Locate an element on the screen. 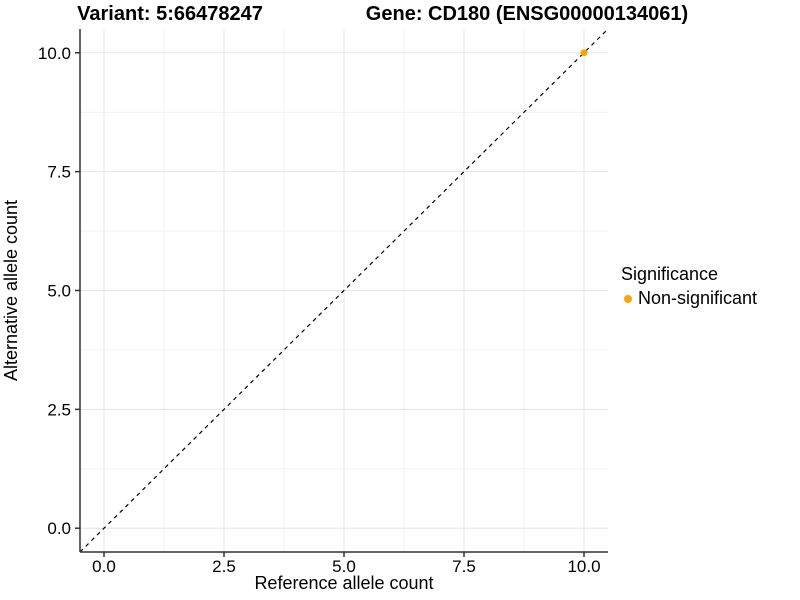  legend-title: Significance is located at coordinates (670, 274).